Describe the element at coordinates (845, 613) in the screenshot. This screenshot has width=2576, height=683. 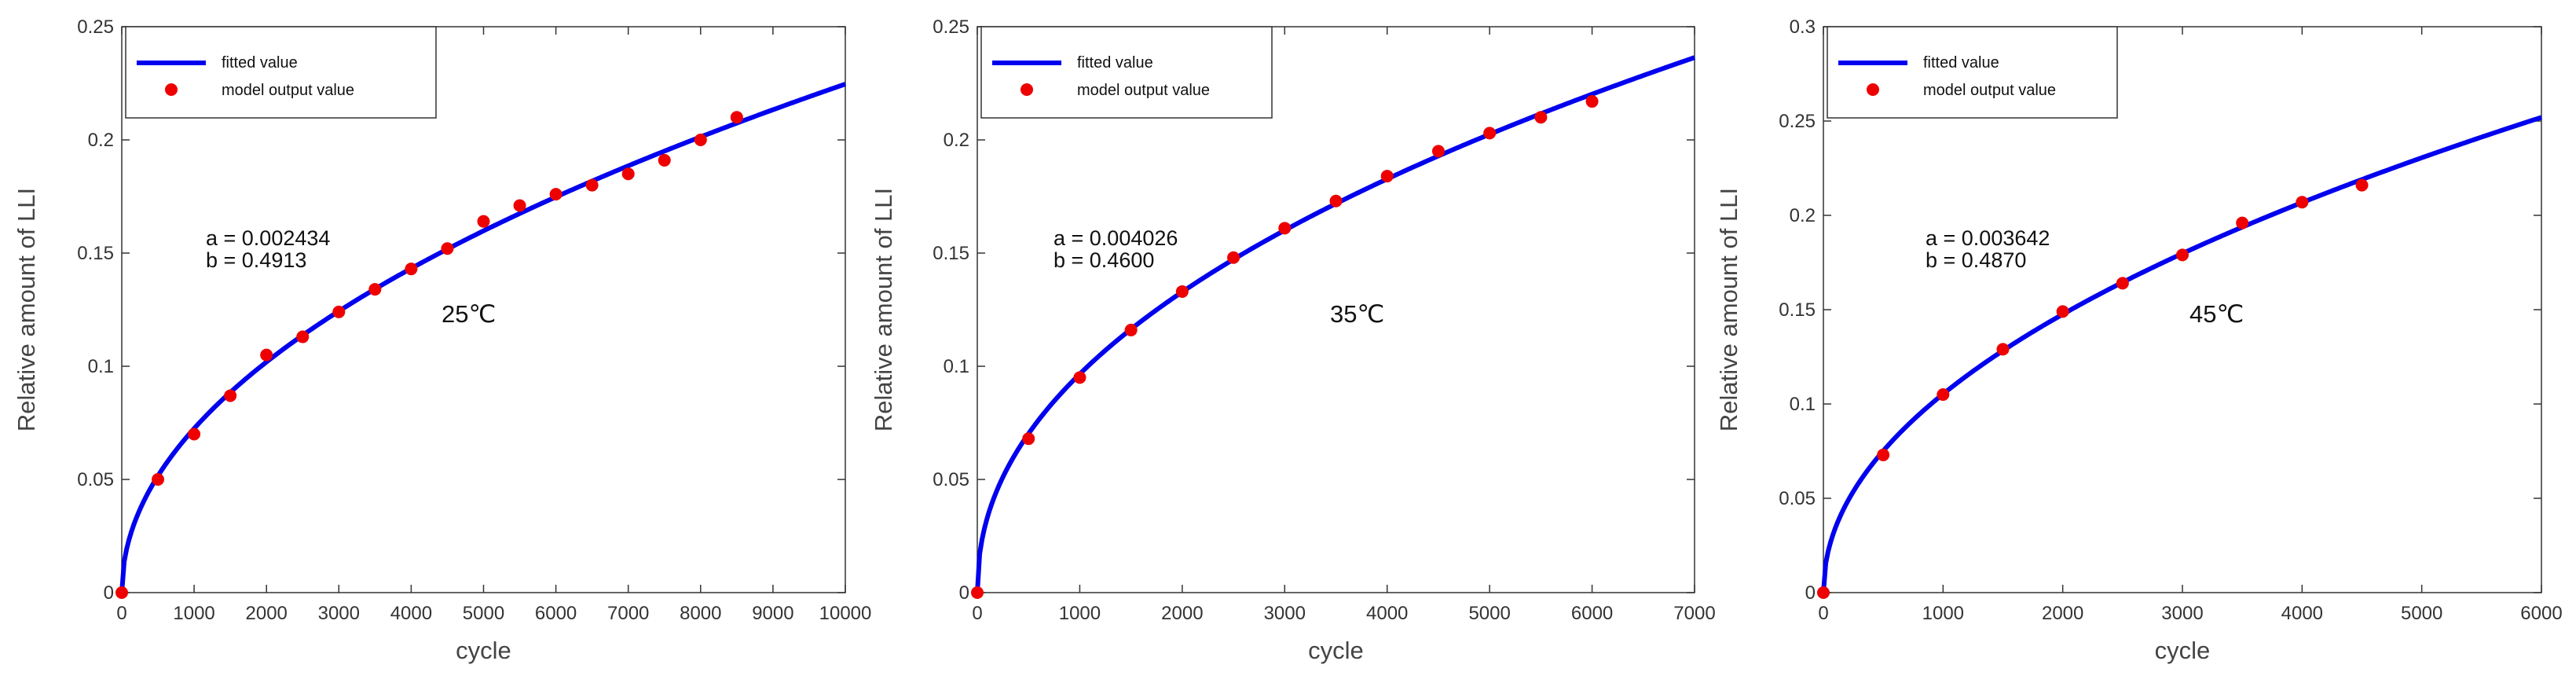
I see `x-tick-label: 10000` at that location.